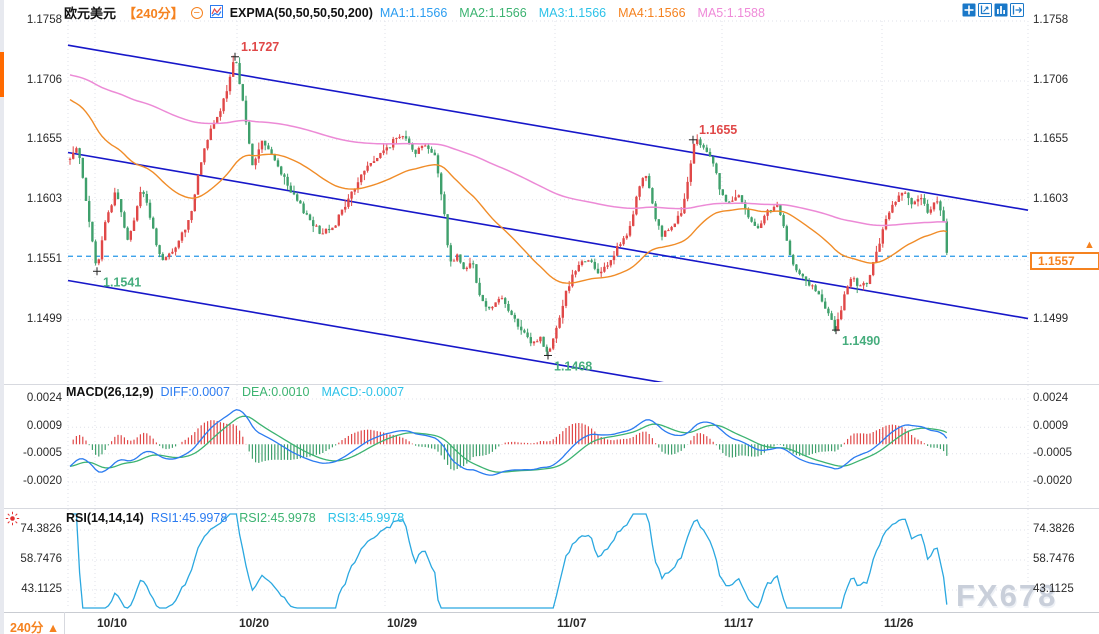  Describe the element at coordinates (363, 392) in the screenshot. I see `macd-value: MACD:-0.0007` at that location.